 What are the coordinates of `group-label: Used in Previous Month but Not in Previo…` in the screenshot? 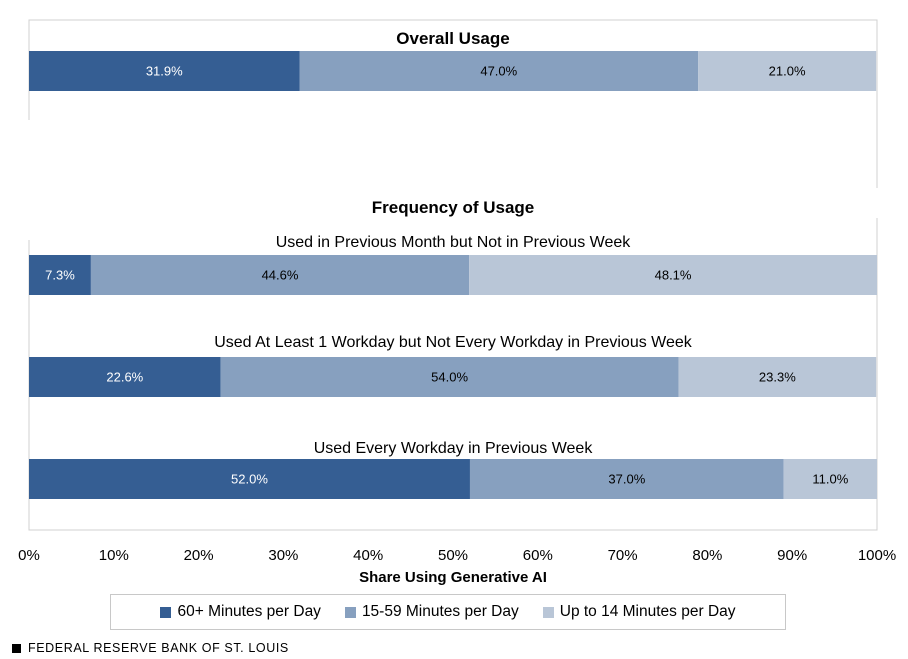 It's located at (454, 242).